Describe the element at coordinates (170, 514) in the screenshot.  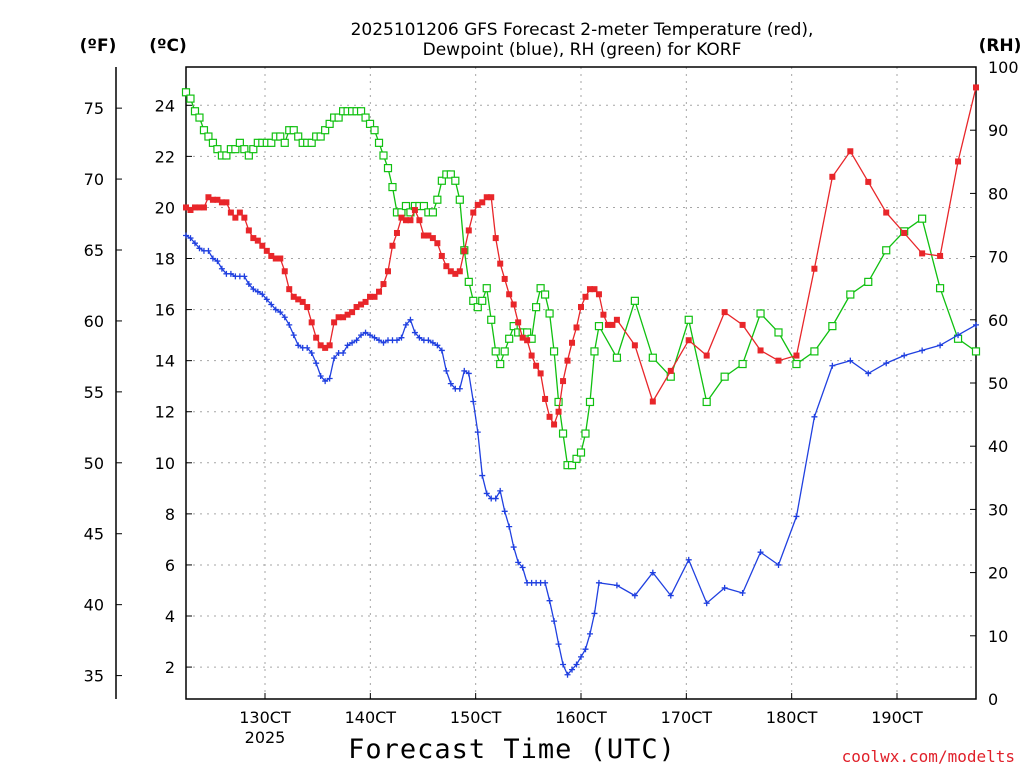
I see `celsius-tick-label: 8` at that location.